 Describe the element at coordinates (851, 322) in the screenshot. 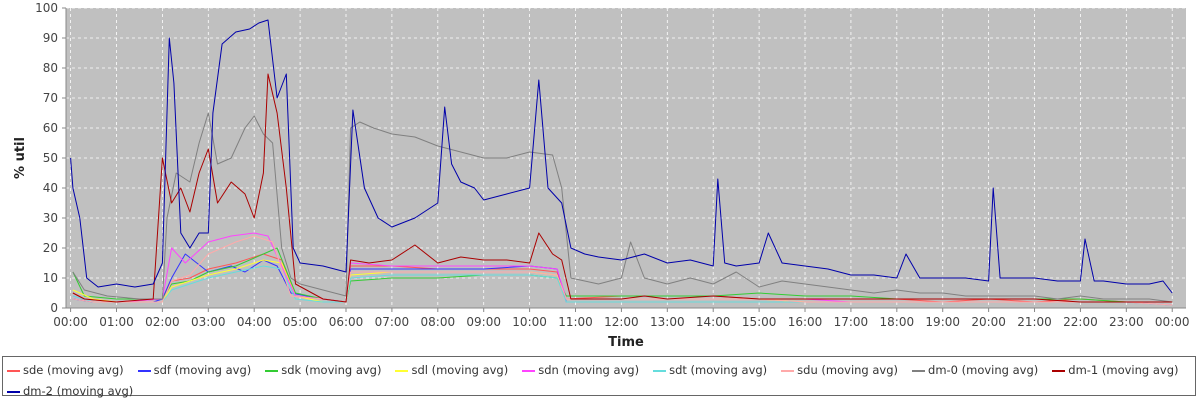

I see `x-tick-label: 17:00` at that location.